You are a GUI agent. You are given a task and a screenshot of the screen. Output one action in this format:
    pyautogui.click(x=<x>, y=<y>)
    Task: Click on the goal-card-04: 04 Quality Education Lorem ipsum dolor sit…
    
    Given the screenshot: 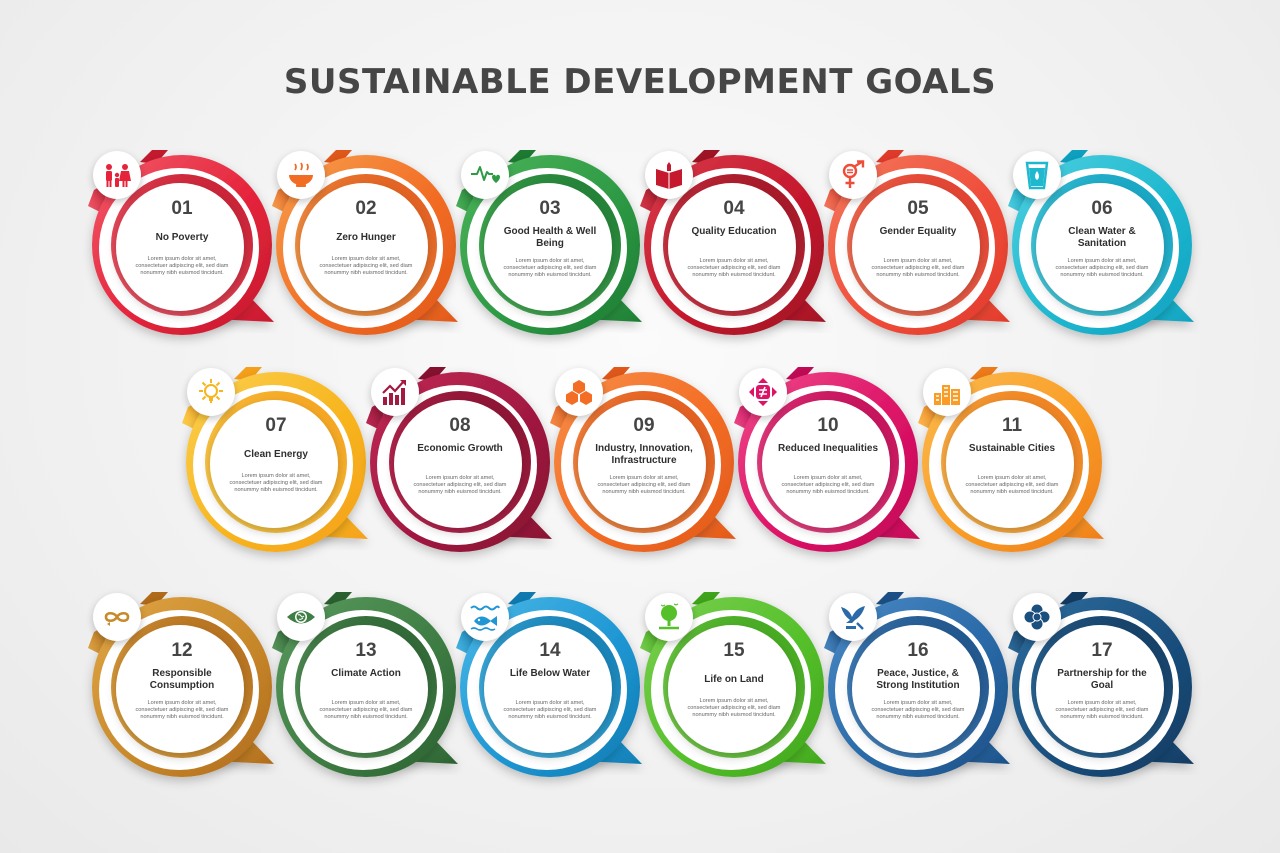 What is the action you would take?
    pyautogui.click(x=734, y=250)
    